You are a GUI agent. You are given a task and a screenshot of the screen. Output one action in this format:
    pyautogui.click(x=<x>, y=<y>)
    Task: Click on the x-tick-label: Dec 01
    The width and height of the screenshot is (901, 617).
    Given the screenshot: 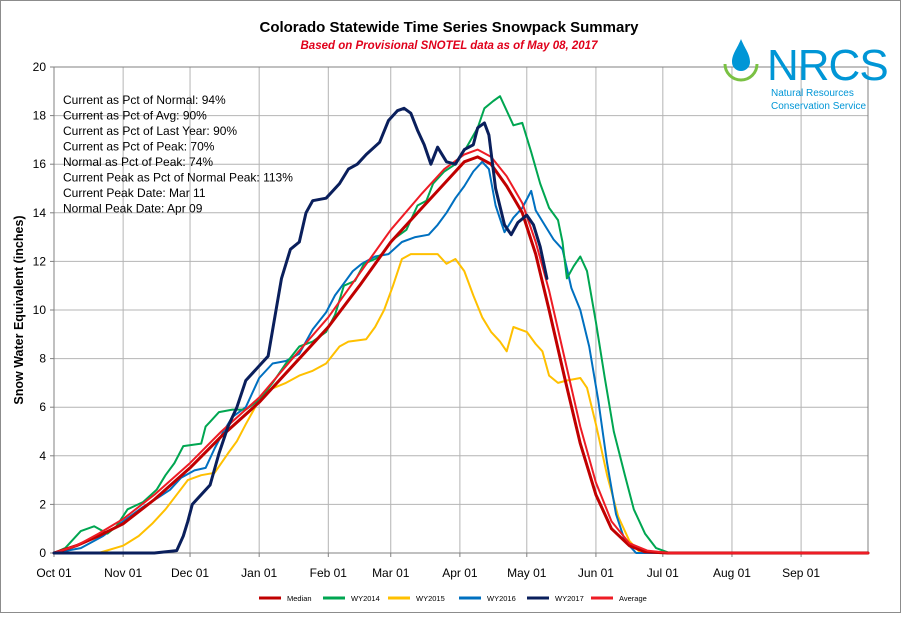 What is the action you would take?
    pyautogui.click(x=190, y=573)
    